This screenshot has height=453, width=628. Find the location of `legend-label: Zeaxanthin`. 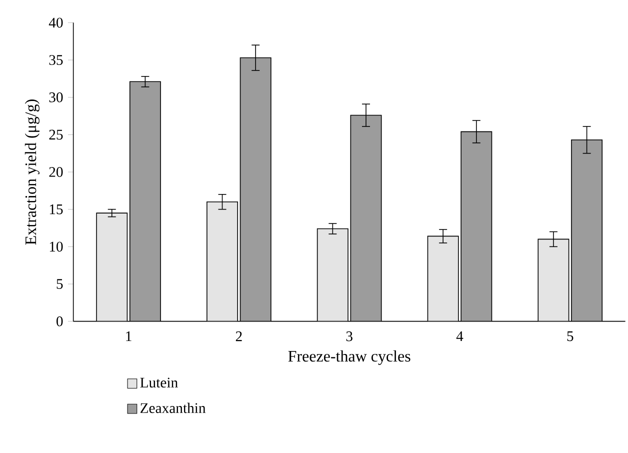

legend-label: Zeaxanthin is located at coordinates (173, 407).